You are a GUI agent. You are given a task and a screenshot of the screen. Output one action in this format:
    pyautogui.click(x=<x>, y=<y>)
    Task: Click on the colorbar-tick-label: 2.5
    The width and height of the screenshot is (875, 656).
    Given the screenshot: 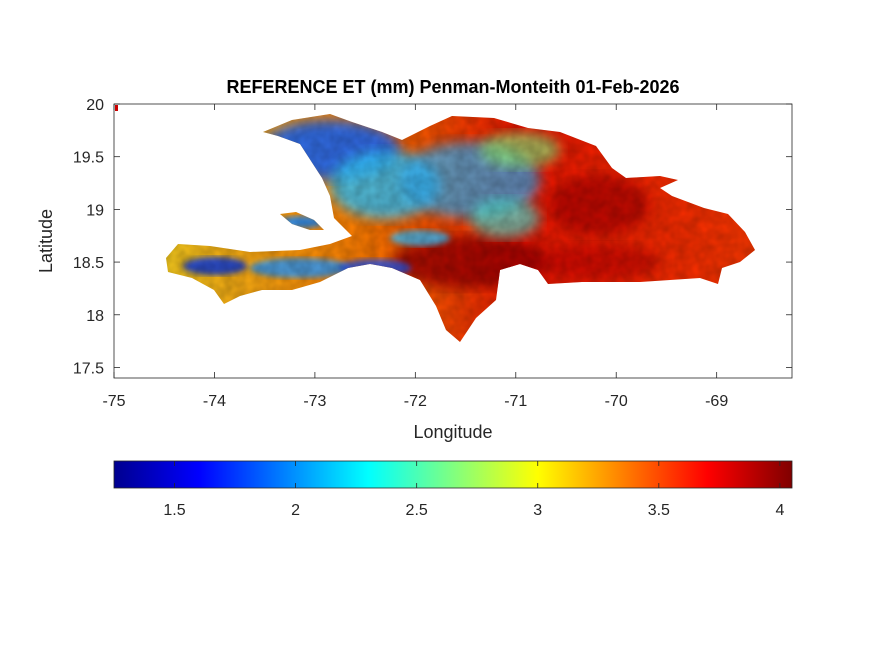 What is the action you would take?
    pyautogui.click(x=417, y=510)
    